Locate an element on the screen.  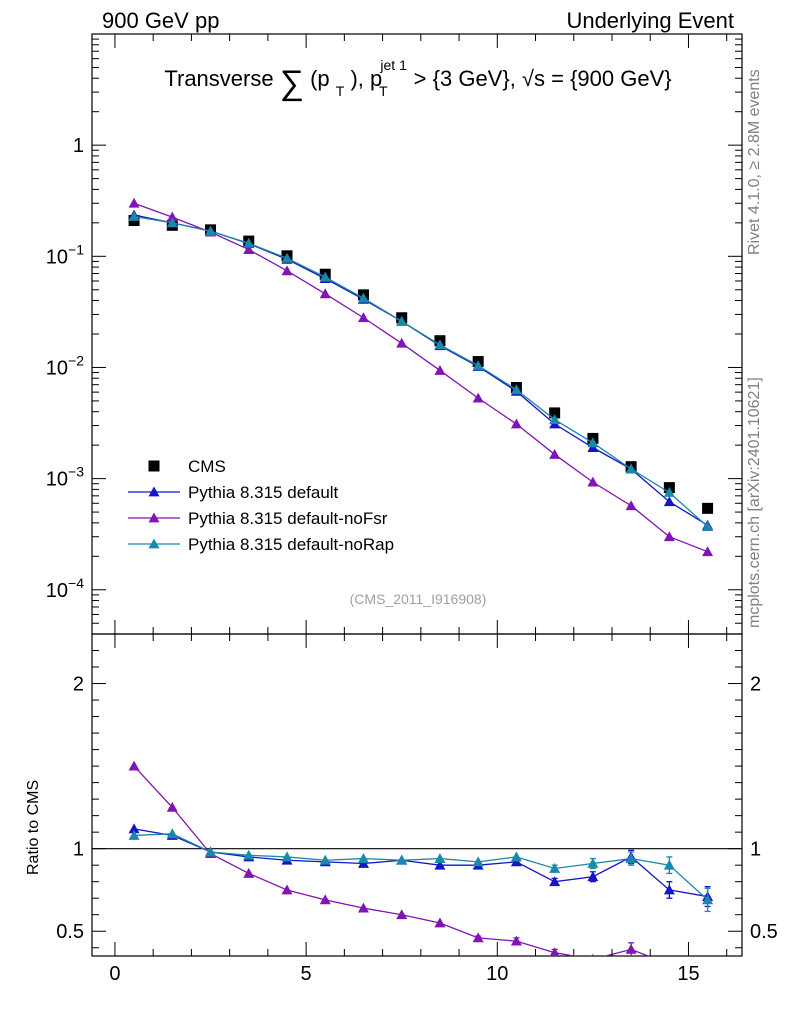
legend-label: Pythia 8.315 default is located at coordinates (263, 492).